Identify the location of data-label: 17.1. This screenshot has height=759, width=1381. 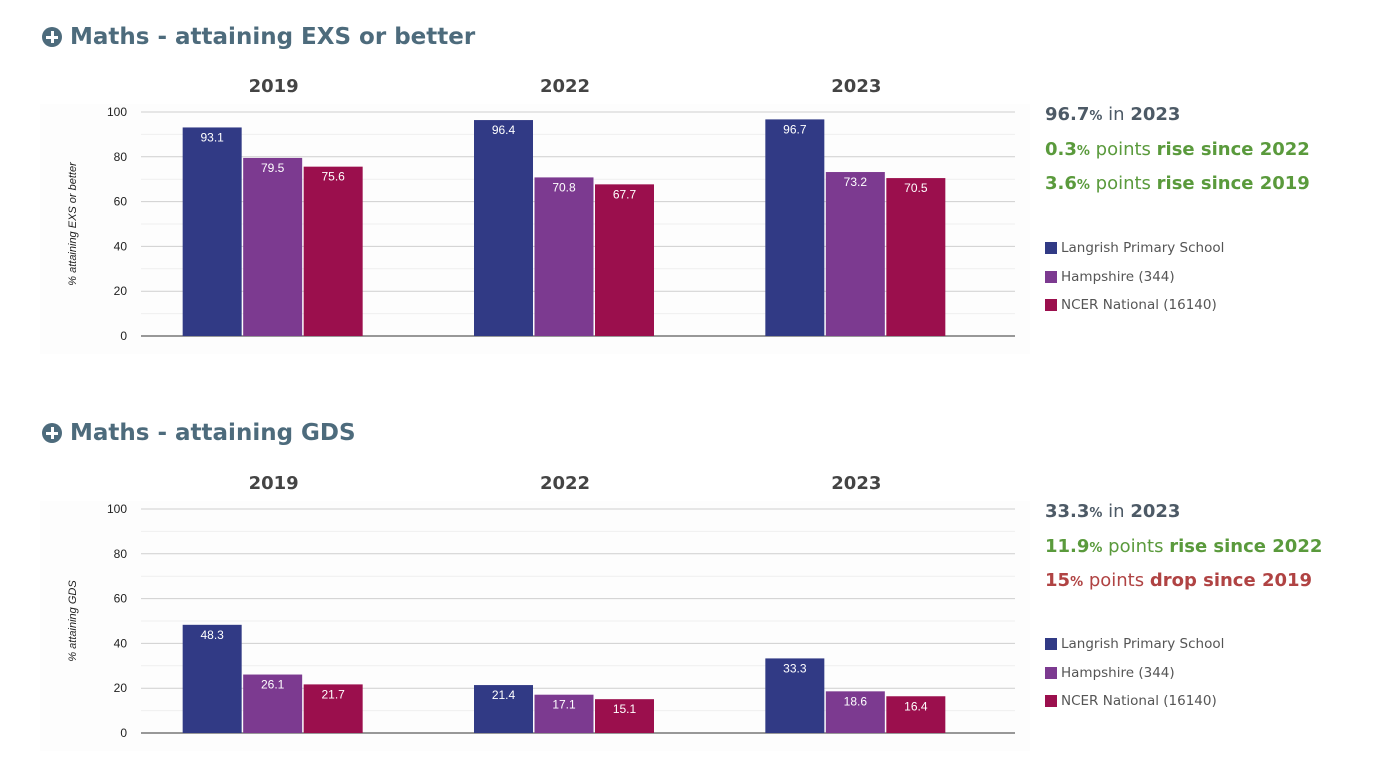
(564, 705).